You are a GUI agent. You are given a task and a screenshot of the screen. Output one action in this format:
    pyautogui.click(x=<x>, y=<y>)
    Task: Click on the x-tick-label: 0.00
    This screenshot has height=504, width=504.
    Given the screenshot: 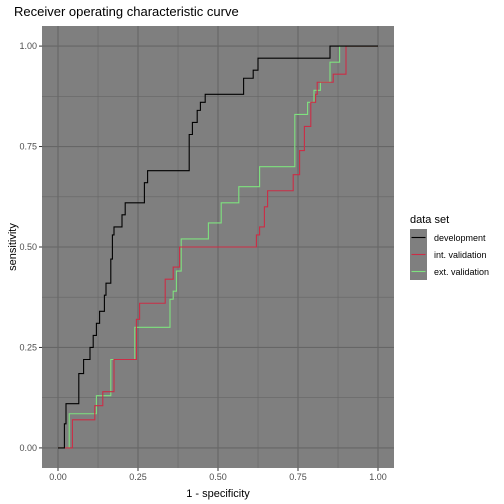 What is the action you would take?
    pyautogui.click(x=58, y=477)
    